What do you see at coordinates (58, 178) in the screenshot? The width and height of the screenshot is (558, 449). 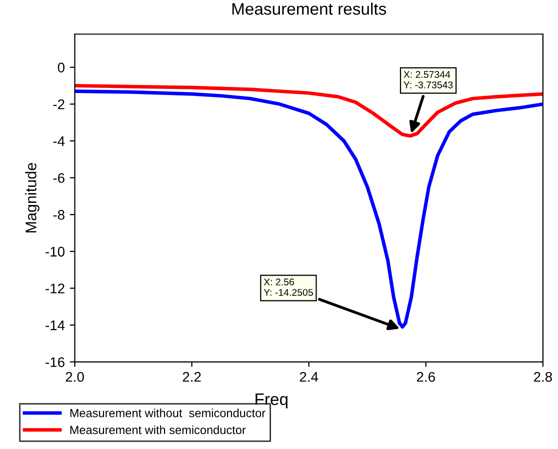 I see `y-tick-label: -6` at bounding box center [58, 178].